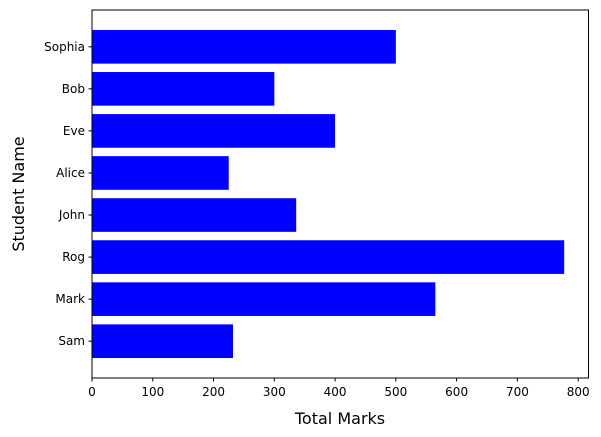 The width and height of the screenshot is (601, 437). Describe the element at coordinates (213, 392) in the screenshot. I see `x-tick-label: 200` at that location.